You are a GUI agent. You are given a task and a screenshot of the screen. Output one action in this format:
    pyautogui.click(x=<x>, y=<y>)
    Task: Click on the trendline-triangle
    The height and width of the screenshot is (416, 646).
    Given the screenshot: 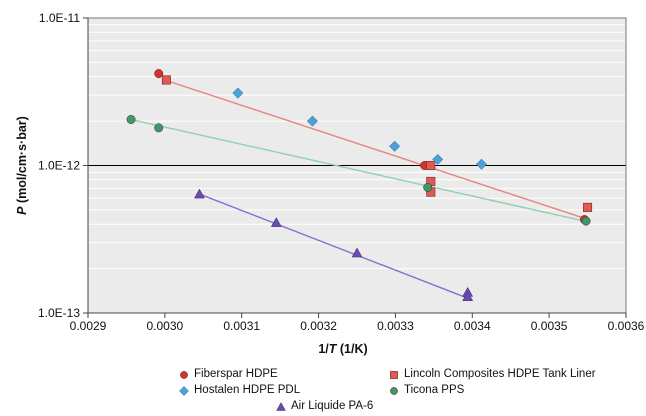 What is the action you would take?
    pyautogui.click(x=333, y=246)
    